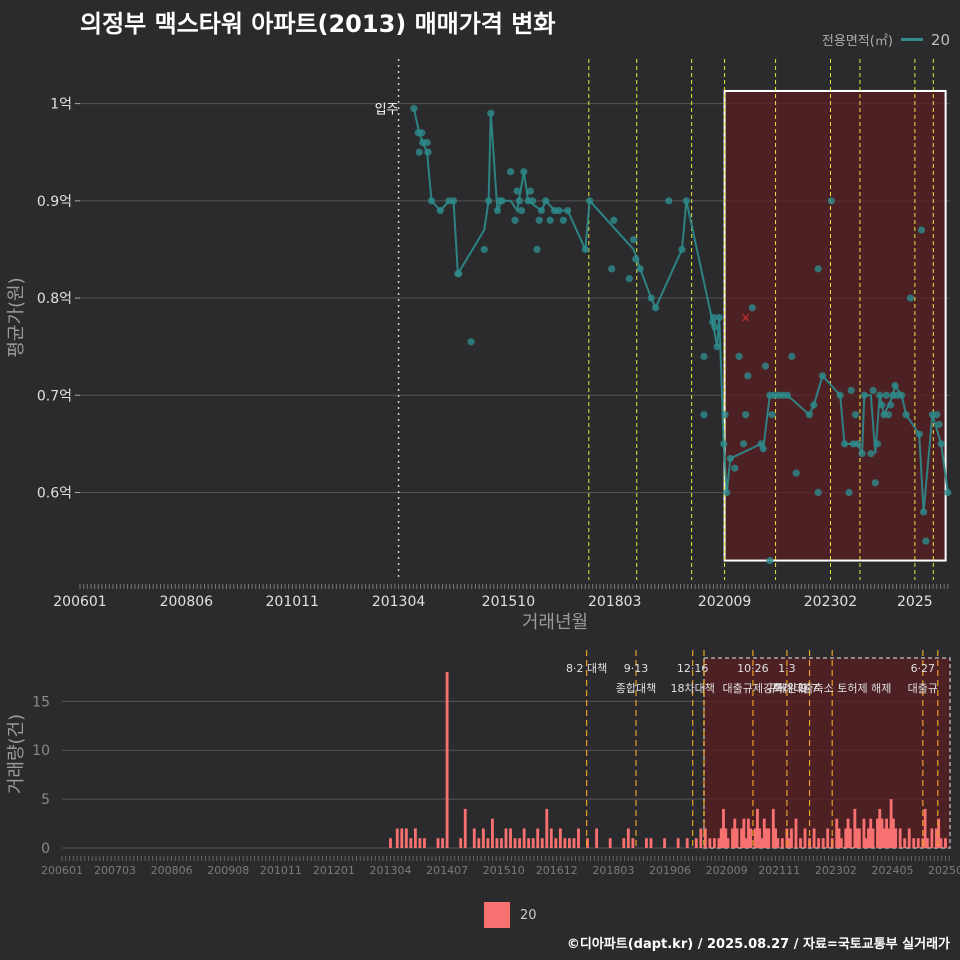 The width and height of the screenshot is (960, 960). Describe the element at coordinates (318, 24) in the screenshot. I see `chart-title: 의정부 맥스타워 아파트(2013) 매매가격 변화` at that location.